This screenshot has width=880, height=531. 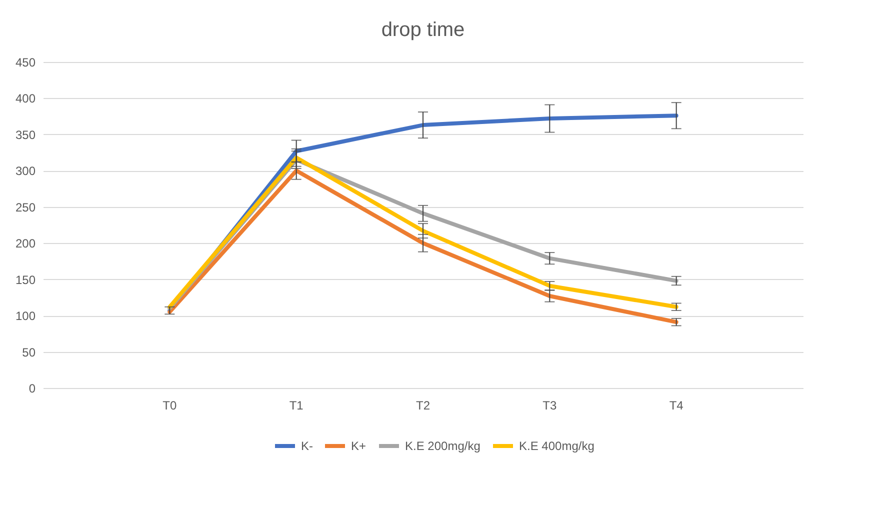 I want to click on x-tick-label: T4, so click(x=676, y=405).